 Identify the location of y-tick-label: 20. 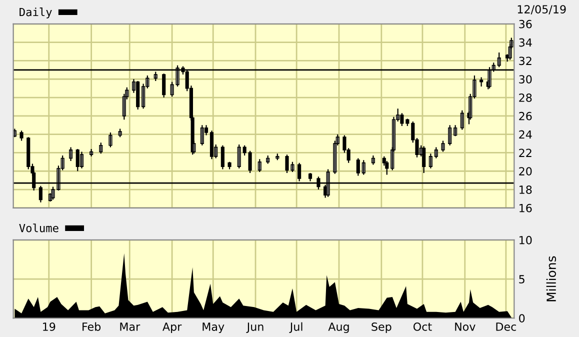
(525, 171).